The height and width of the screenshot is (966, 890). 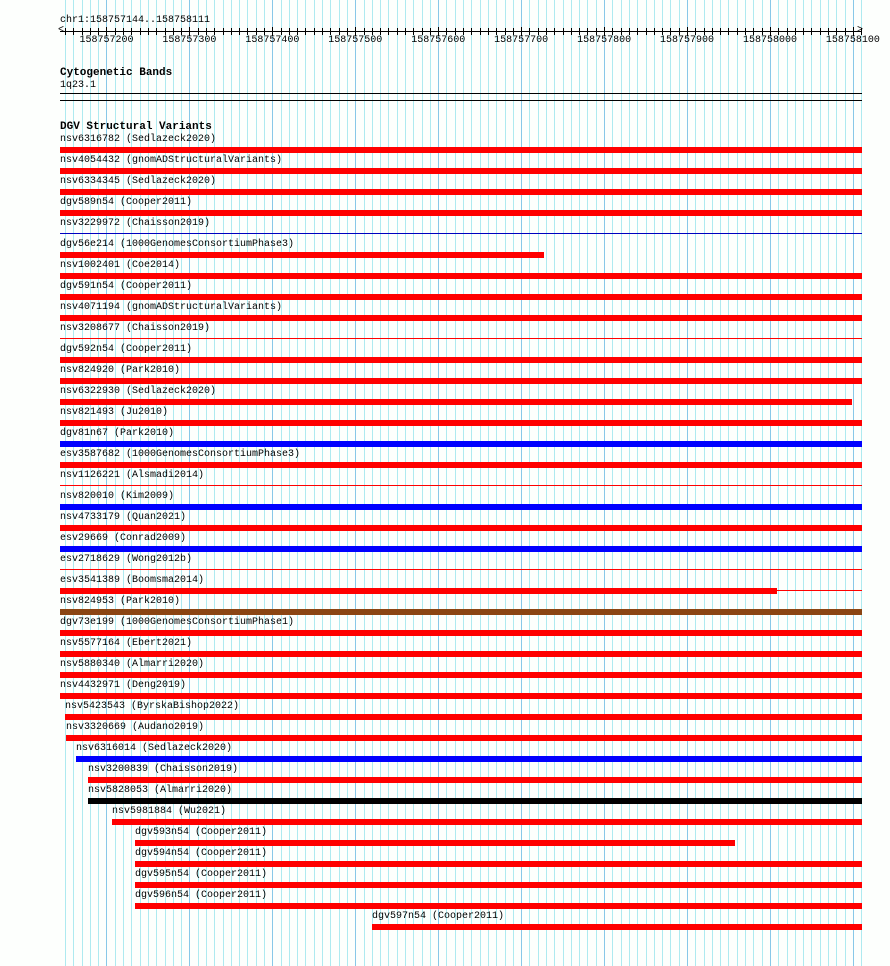 What do you see at coordinates (201, 832) in the screenshot?
I see `sv-feature-label: dgv593n54 (Cooper2011)` at bounding box center [201, 832].